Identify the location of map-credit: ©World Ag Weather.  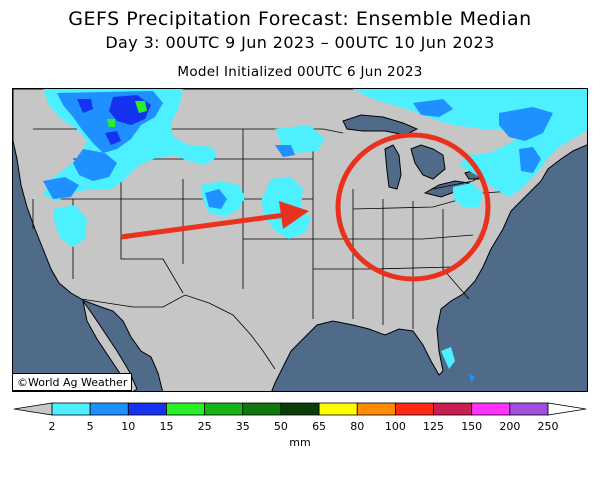
(72, 382).